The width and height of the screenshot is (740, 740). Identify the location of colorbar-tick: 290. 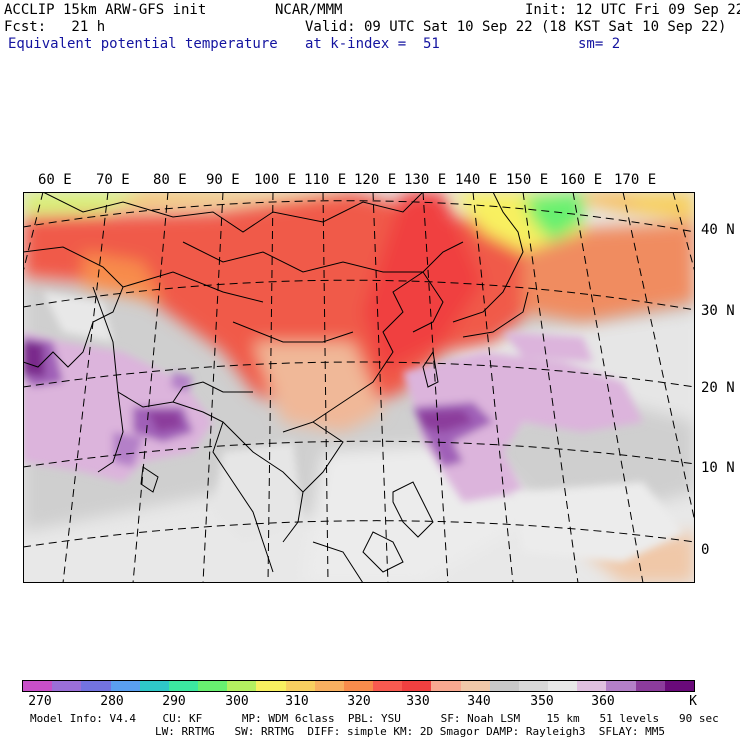
(174, 701).